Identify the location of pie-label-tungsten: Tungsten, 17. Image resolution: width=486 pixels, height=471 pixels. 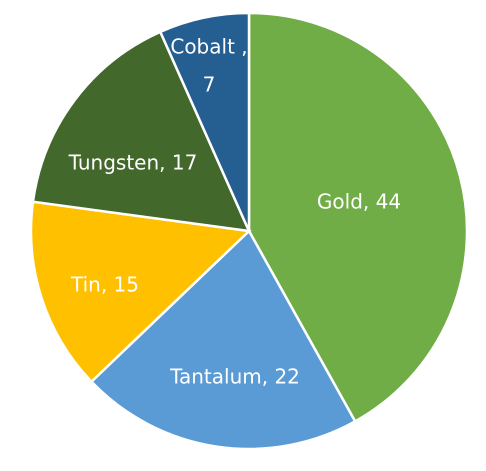
(133, 163).